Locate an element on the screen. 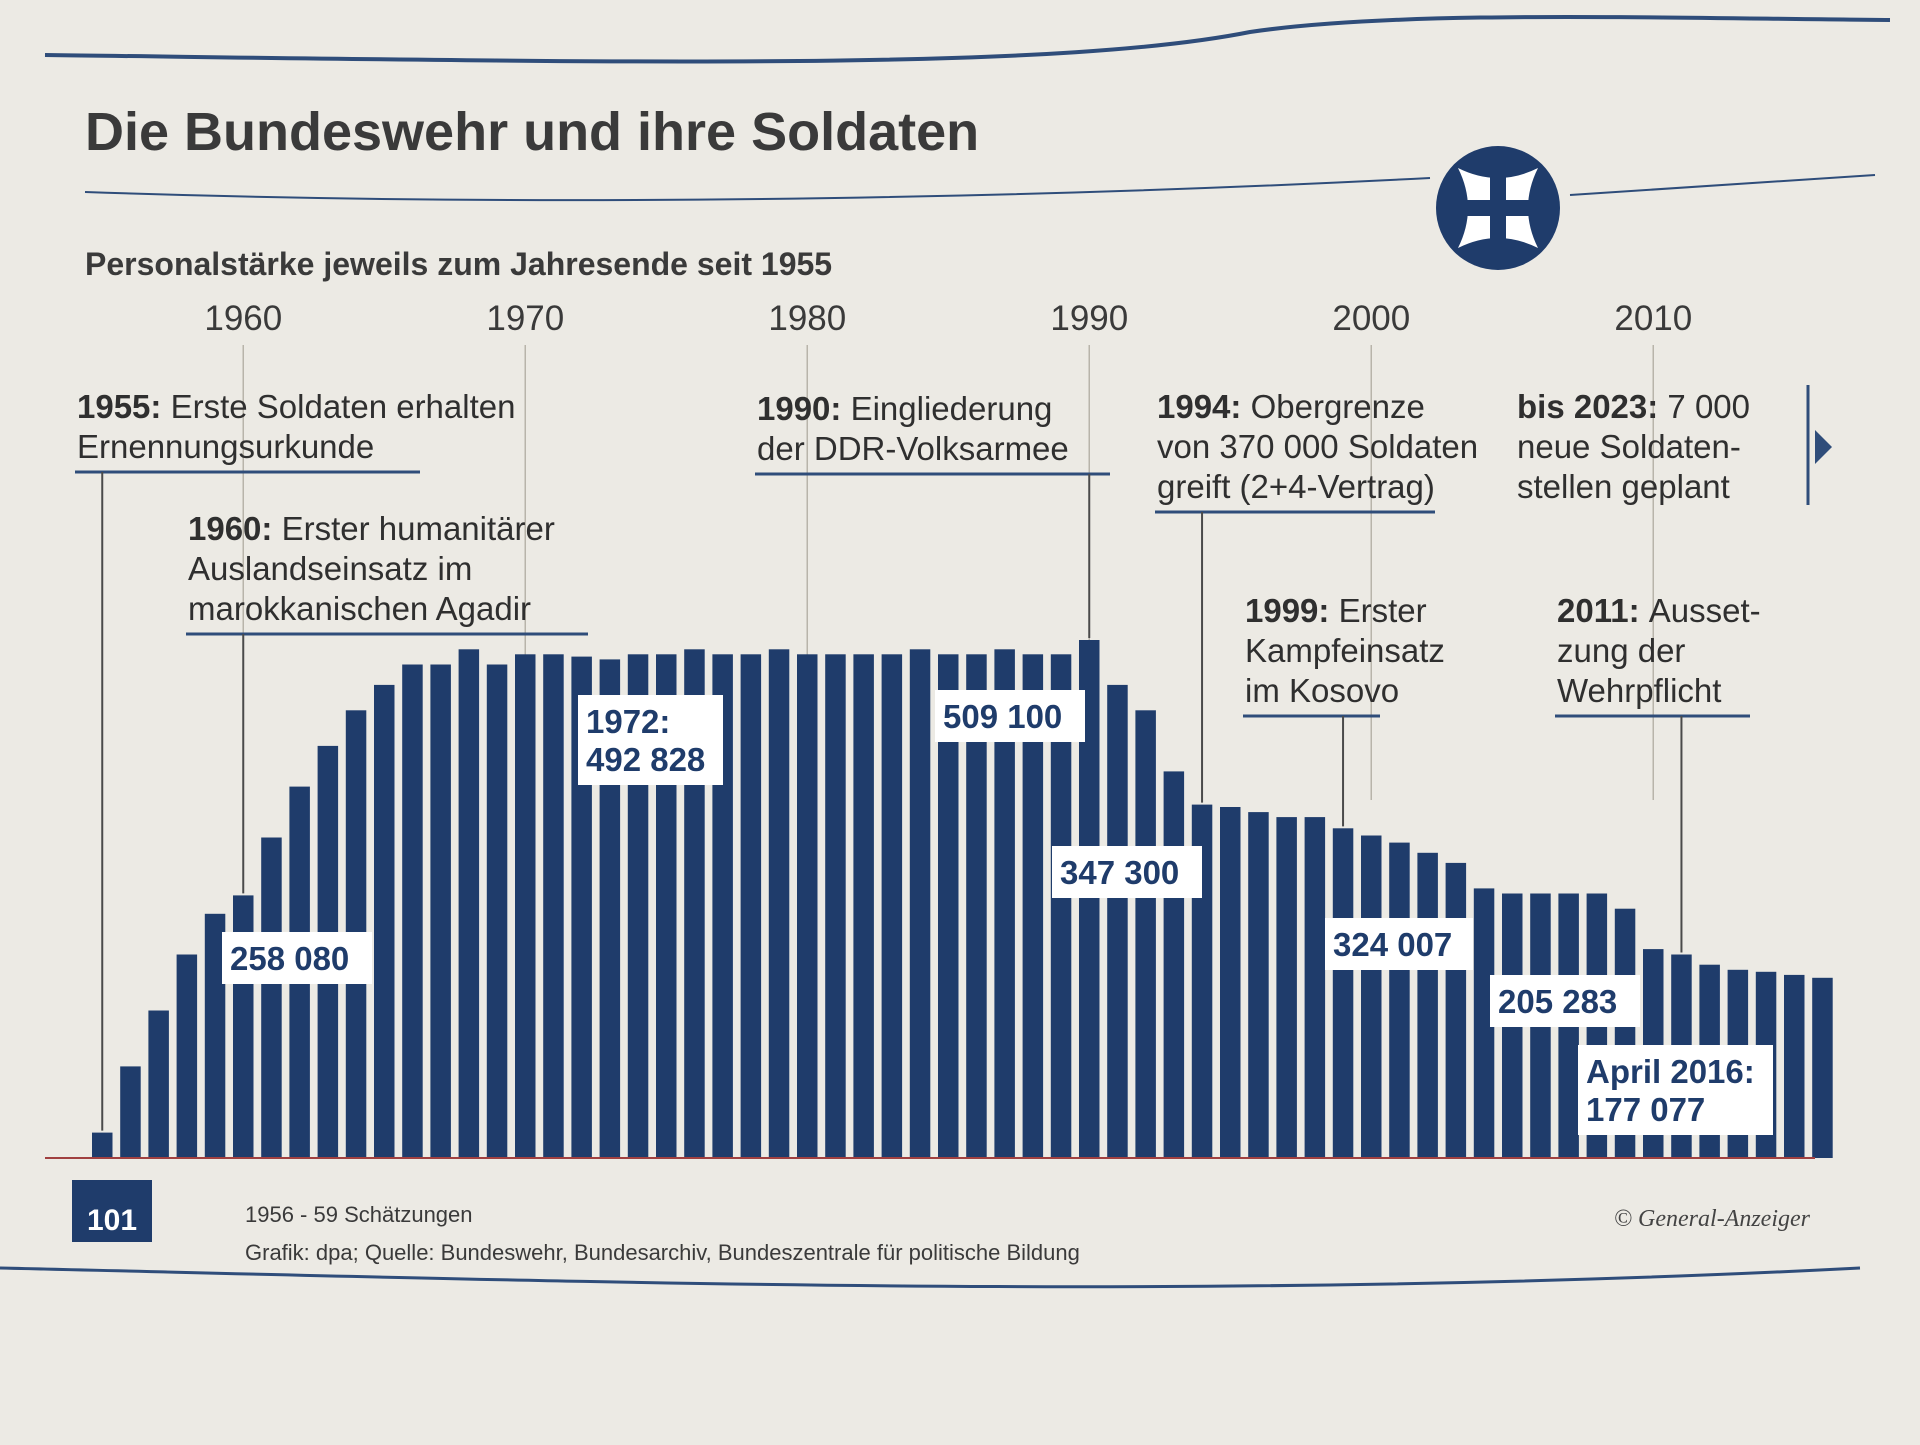 The width and height of the screenshot is (1920, 1445). annotation-line: Kampfeinsatz is located at coordinates (1345, 650).